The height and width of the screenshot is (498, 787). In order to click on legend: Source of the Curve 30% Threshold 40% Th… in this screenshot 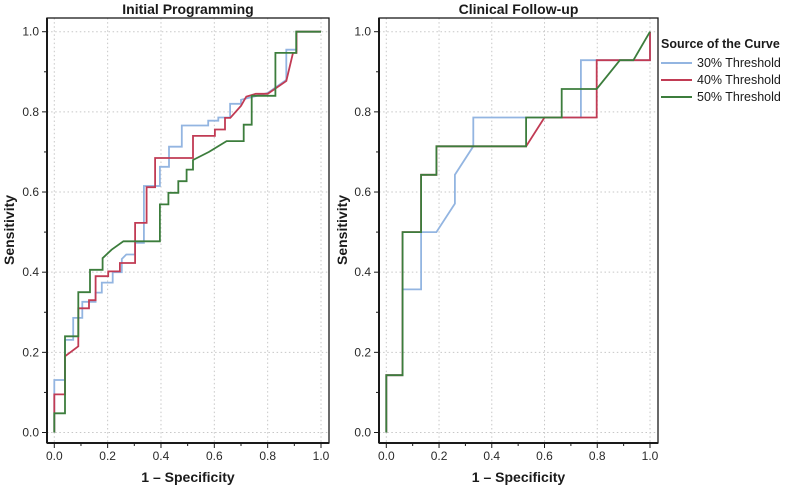, I will do `click(723, 70)`.